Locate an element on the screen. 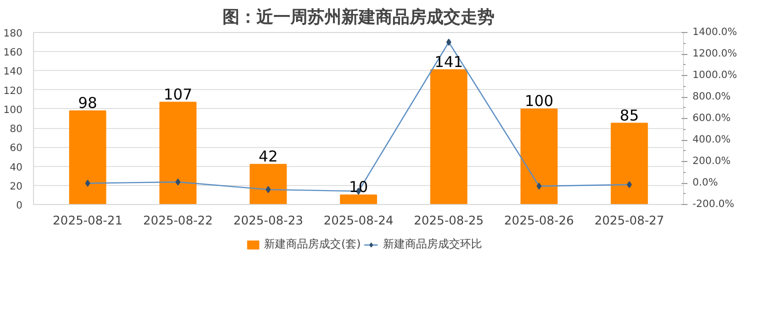 This screenshot has width=780, height=328. y-tick-label: 0 is located at coordinates (19, 206).